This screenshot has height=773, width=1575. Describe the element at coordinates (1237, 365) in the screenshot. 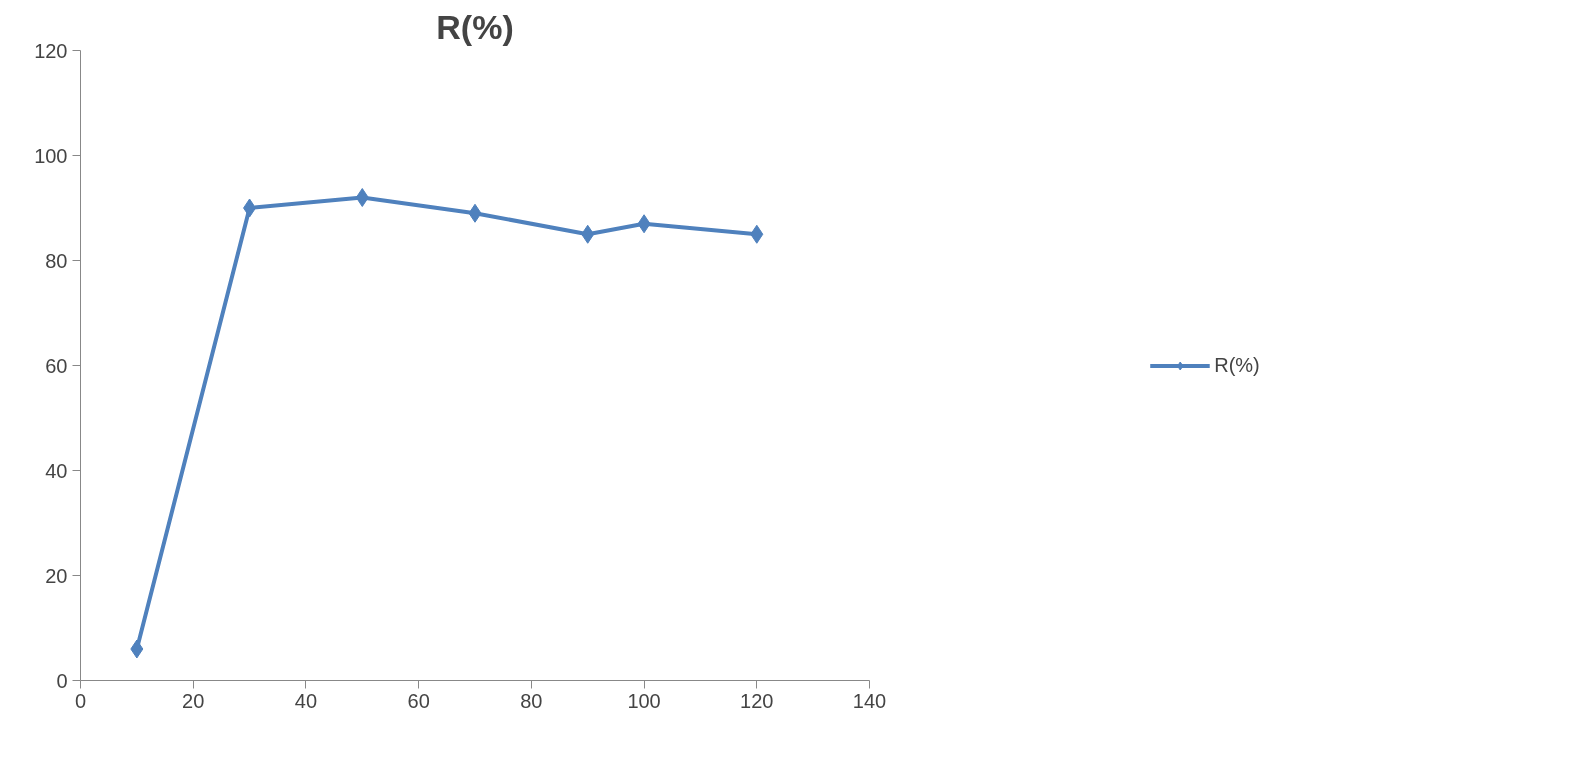

I see `legend-label: R(%)` at that location.